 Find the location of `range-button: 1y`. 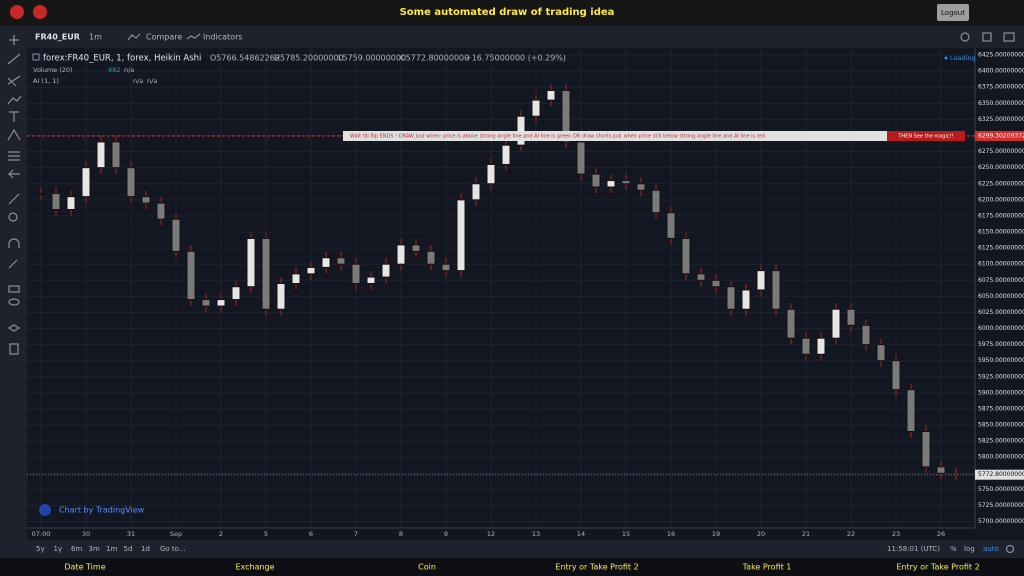

range-button: 1y is located at coordinates (58, 549).